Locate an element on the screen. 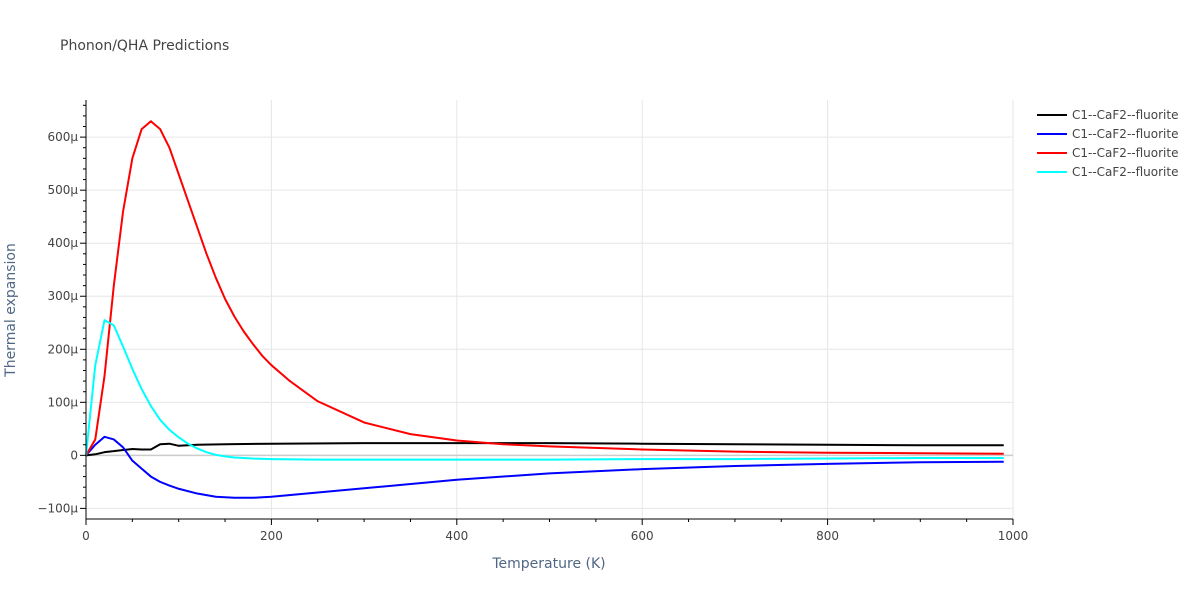 This screenshot has height=600, width=1200. legend-item-4: C1--CaF2--fluorite is located at coordinates (1107, 172).